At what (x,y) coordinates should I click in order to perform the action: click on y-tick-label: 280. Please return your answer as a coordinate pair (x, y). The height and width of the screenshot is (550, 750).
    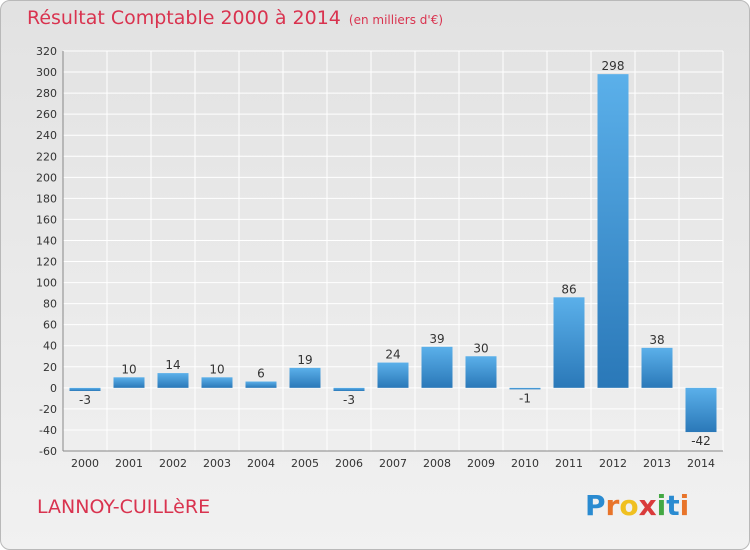
    Looking at the image, I should click on (46, 93).